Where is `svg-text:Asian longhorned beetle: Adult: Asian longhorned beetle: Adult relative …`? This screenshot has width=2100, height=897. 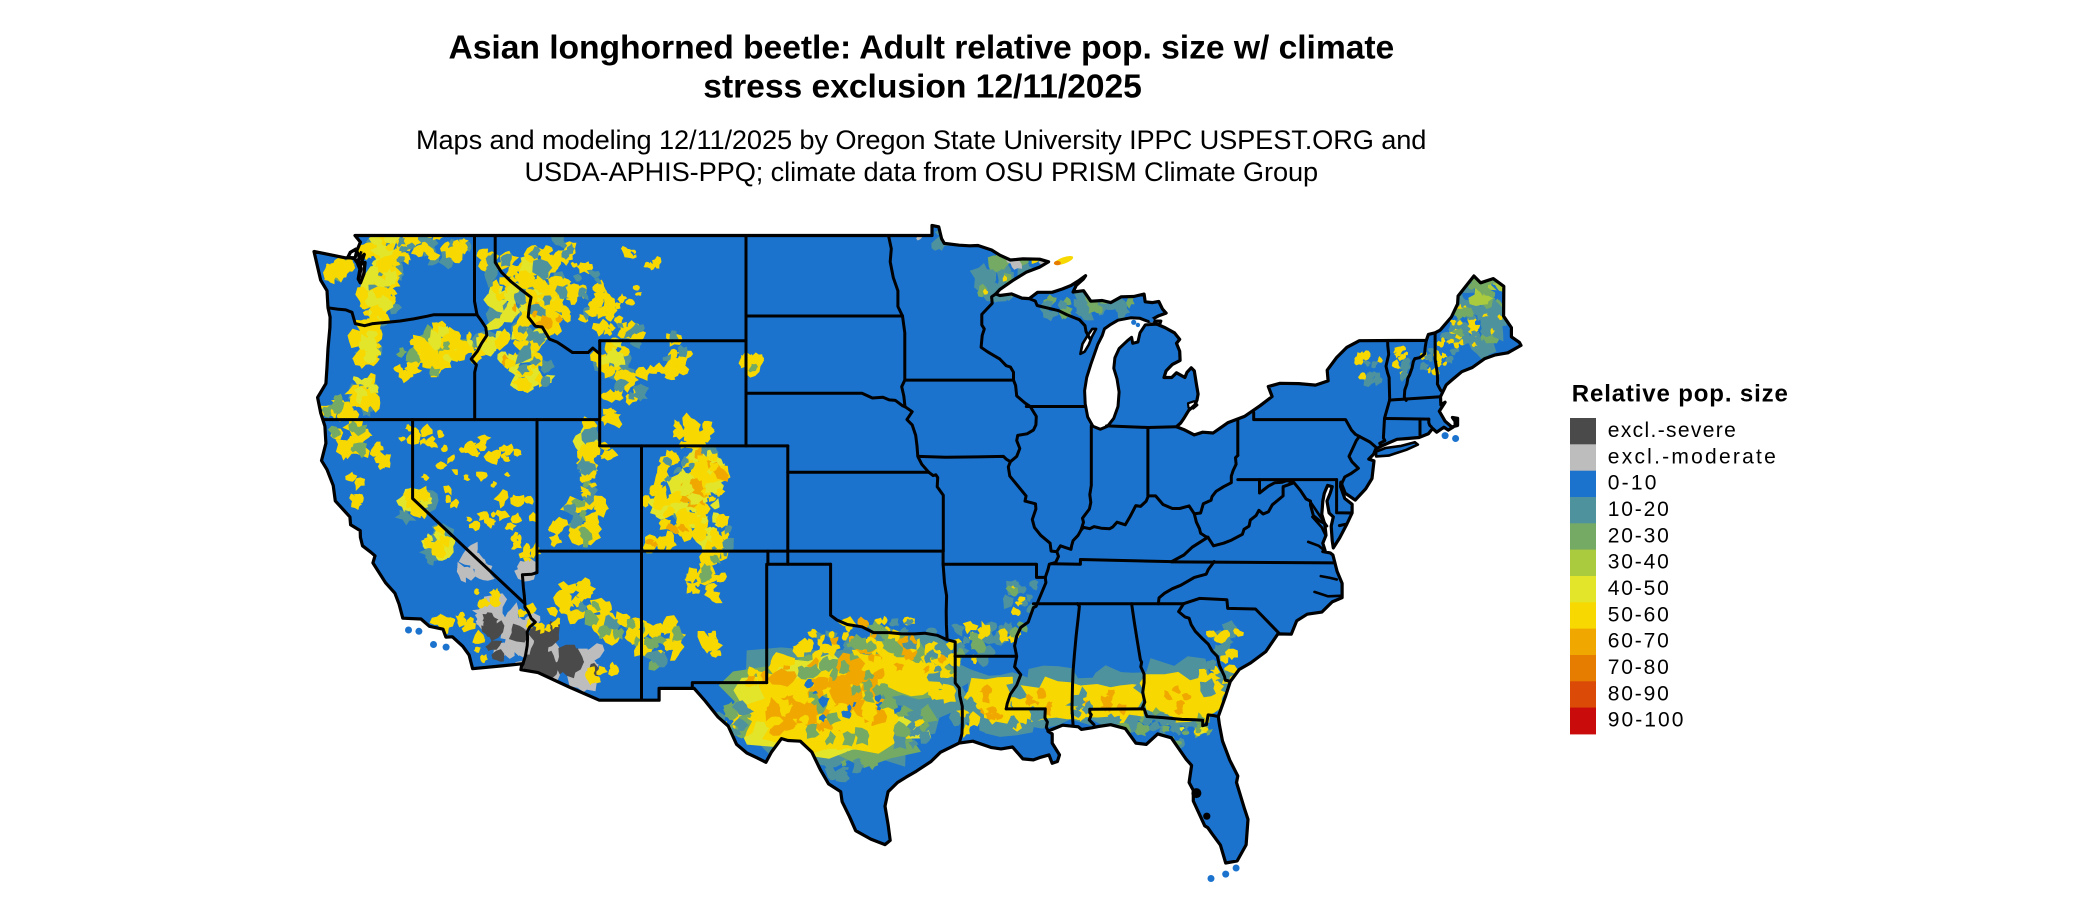
svg-text:Asian longhorned beetle: Adult: Asian longhorned beetle: Adult relative … is located at coordinates (922, 48).